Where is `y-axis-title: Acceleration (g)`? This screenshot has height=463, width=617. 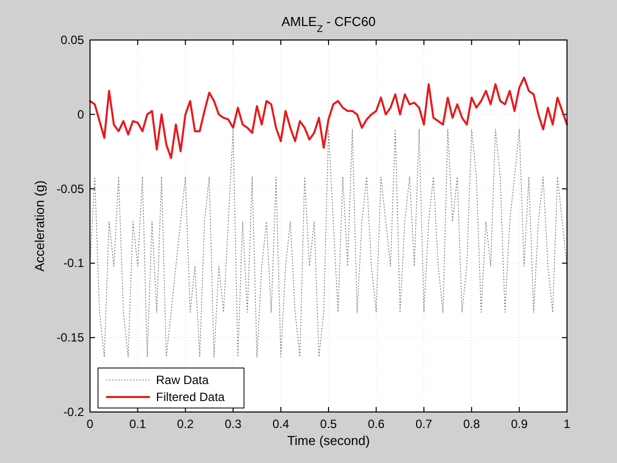
y-axis-title: Acceleration (g) is located at coordinates (39, 226).